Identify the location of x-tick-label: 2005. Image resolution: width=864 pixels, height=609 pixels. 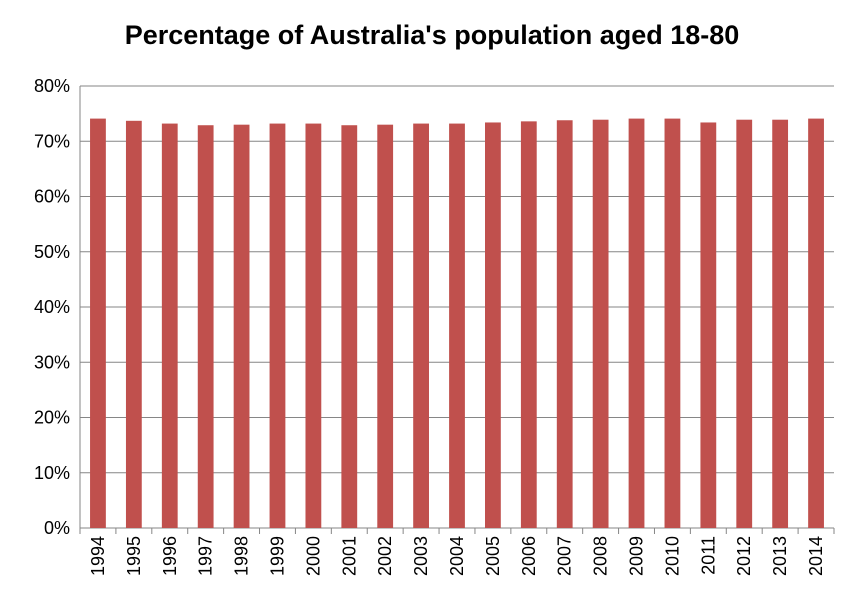
(493, 556).